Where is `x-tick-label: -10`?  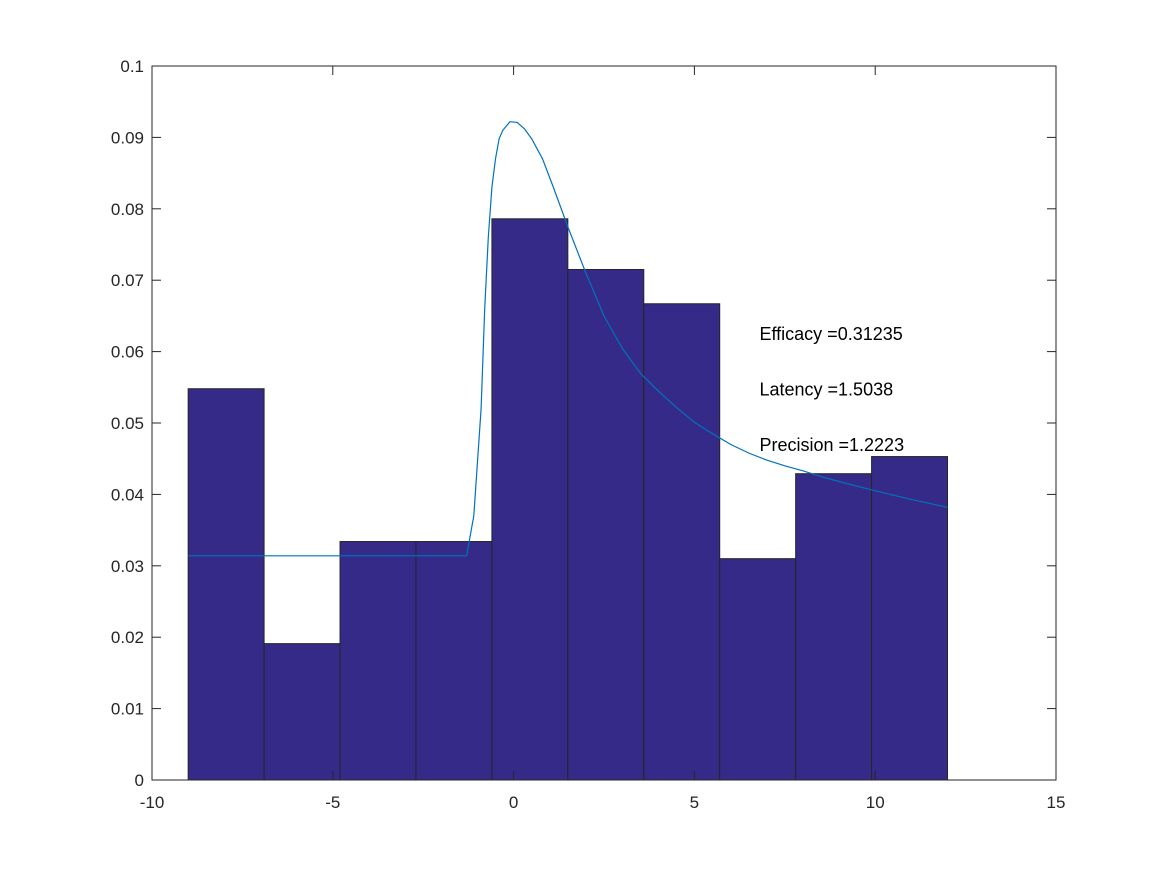 x-tick-label: -10 is located at coordinates (152, 802).